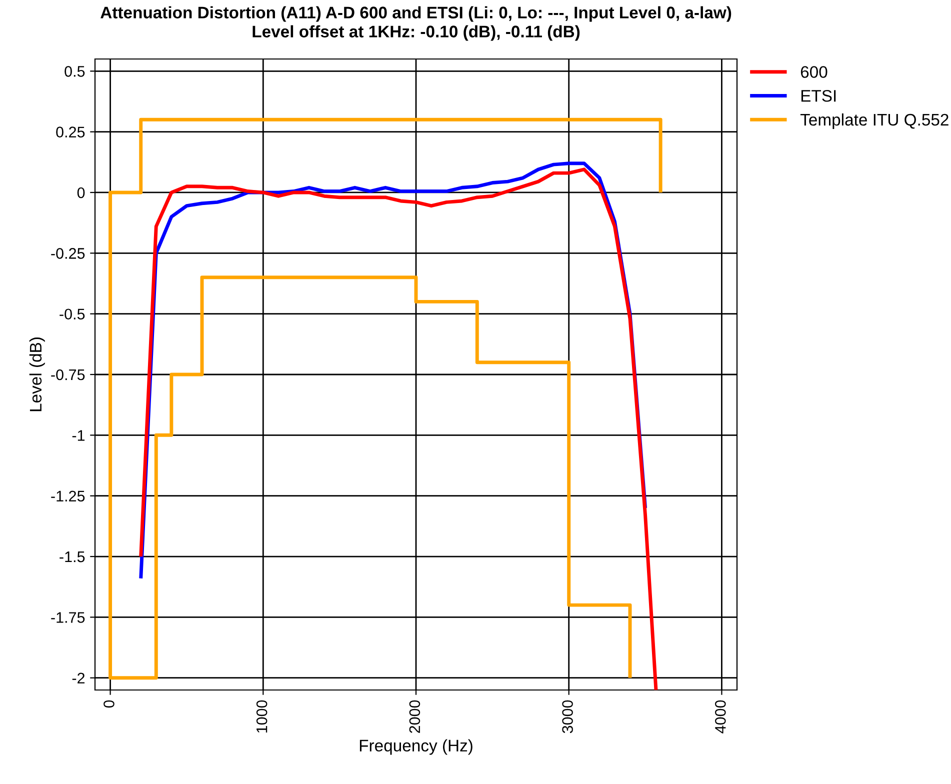 Image resolution: width=951 pixels, height=784 pixels. Describe the element at coordinates (68, 617) in the screenshot. I see `y-tick-label: -1.75` at that location.